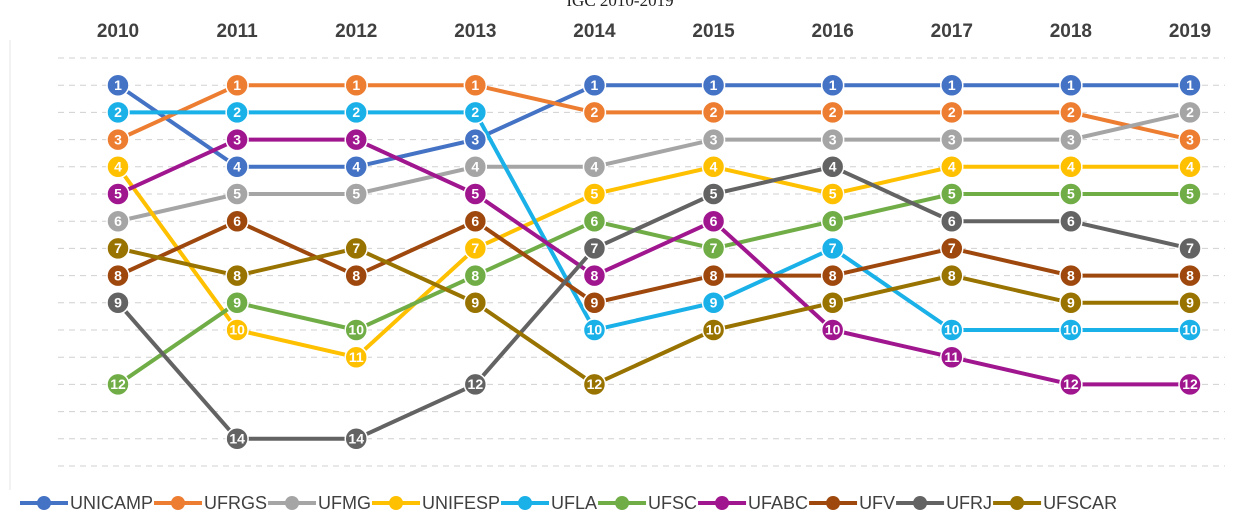 The image size is (1242, 516). Describe the element at coordinates (1190, 31) in the screenshot. I see `x-tick-label: 2019` at that location.